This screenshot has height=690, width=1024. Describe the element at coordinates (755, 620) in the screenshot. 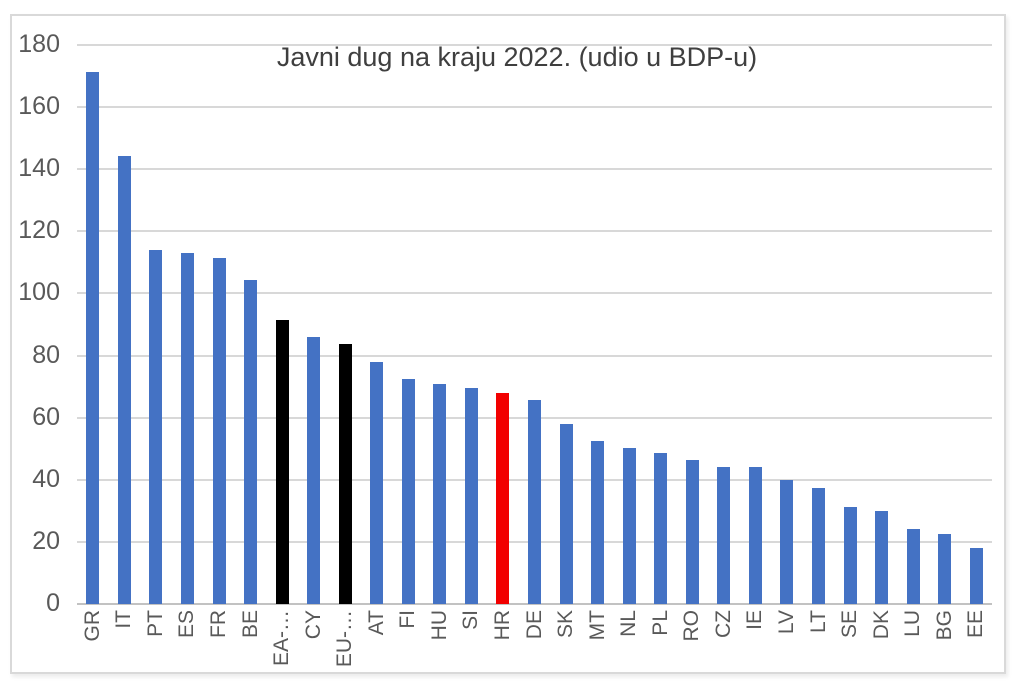

I see `x-axis-tick-label-IE: IE` at that location.